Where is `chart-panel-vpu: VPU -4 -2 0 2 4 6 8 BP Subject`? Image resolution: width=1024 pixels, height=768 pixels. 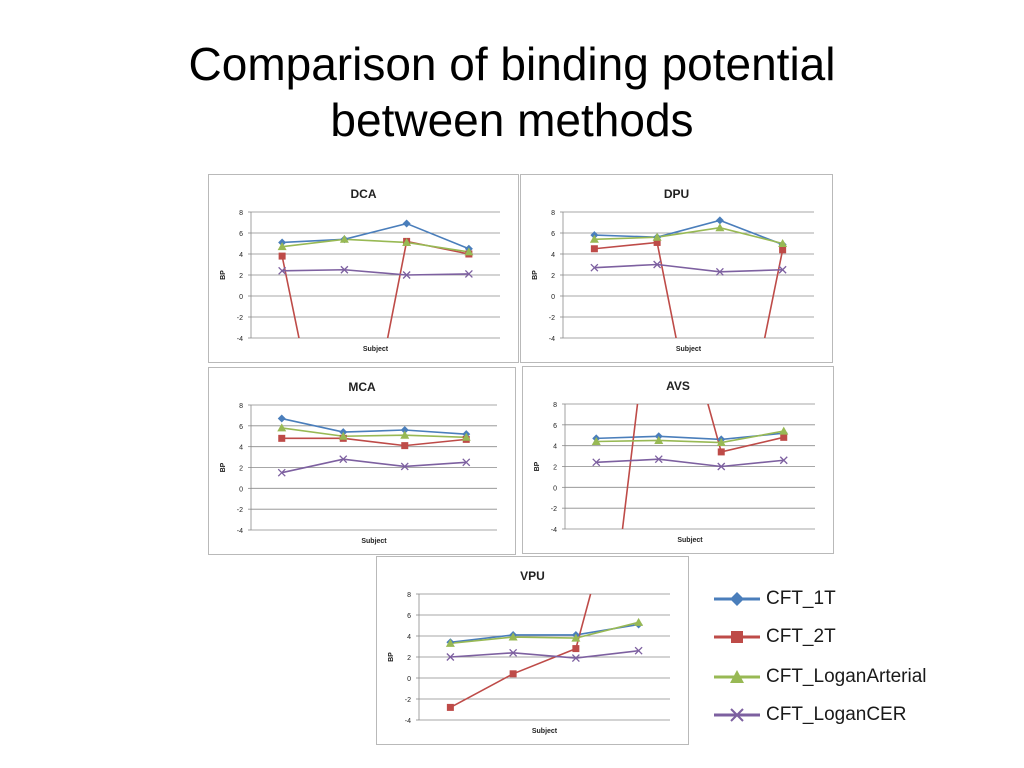
chart-panel-vpu: VPU -4 -2 0 2 4 6 8 BP Subject is located at coordinates (532, 650).